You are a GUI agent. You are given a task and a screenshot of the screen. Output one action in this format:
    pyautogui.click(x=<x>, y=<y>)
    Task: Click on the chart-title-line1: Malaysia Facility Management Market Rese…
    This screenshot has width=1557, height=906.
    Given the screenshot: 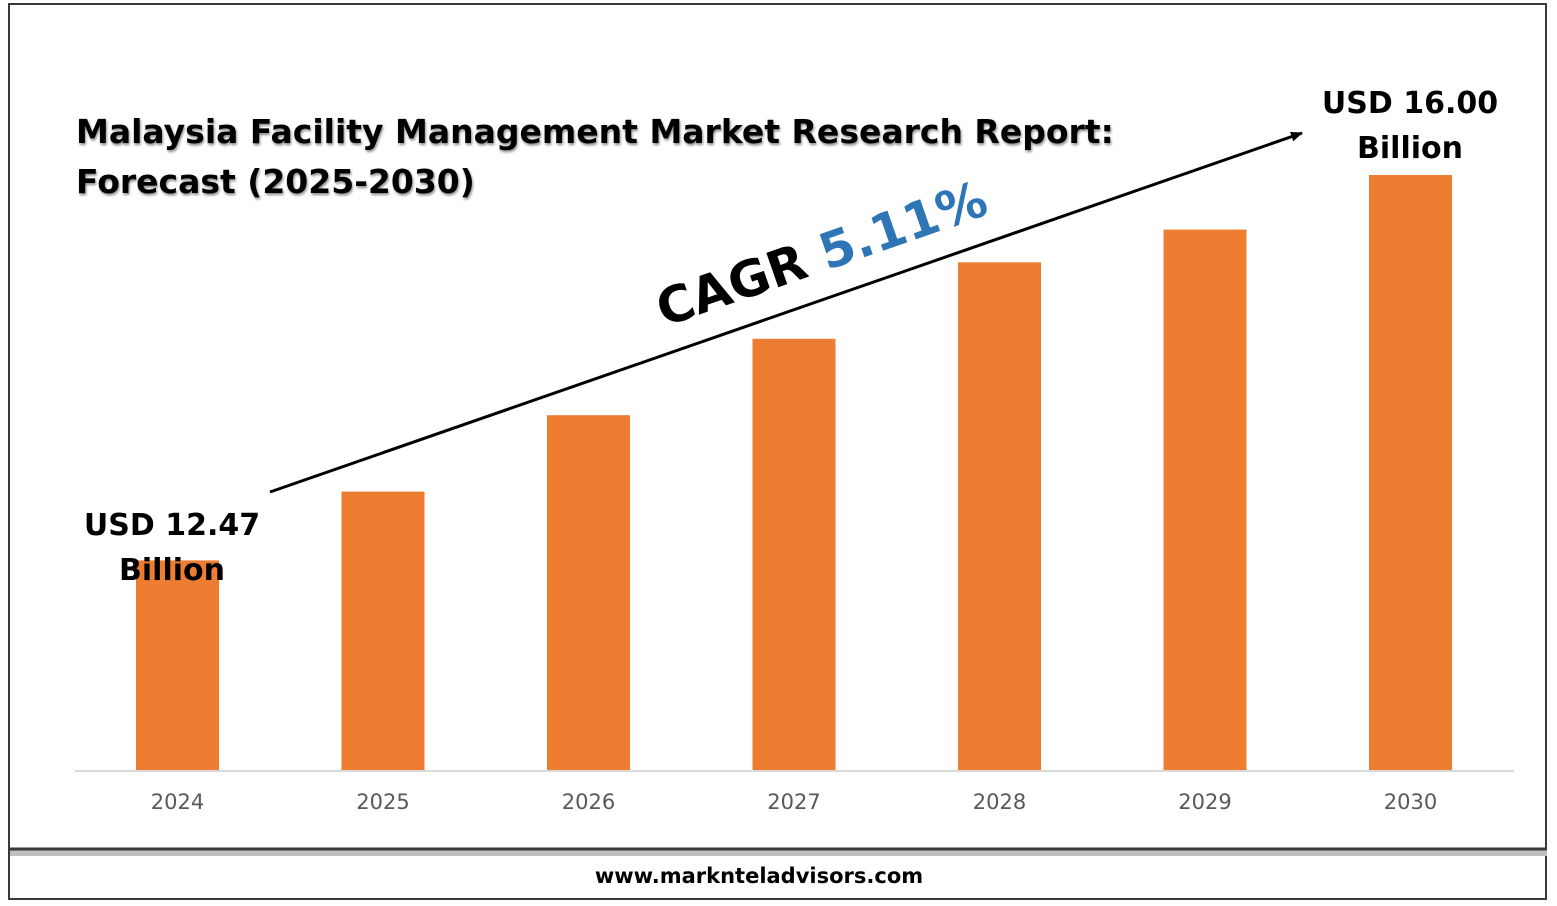 What is the action you would take?
    pyautogui.click(x=595, y=131)
    